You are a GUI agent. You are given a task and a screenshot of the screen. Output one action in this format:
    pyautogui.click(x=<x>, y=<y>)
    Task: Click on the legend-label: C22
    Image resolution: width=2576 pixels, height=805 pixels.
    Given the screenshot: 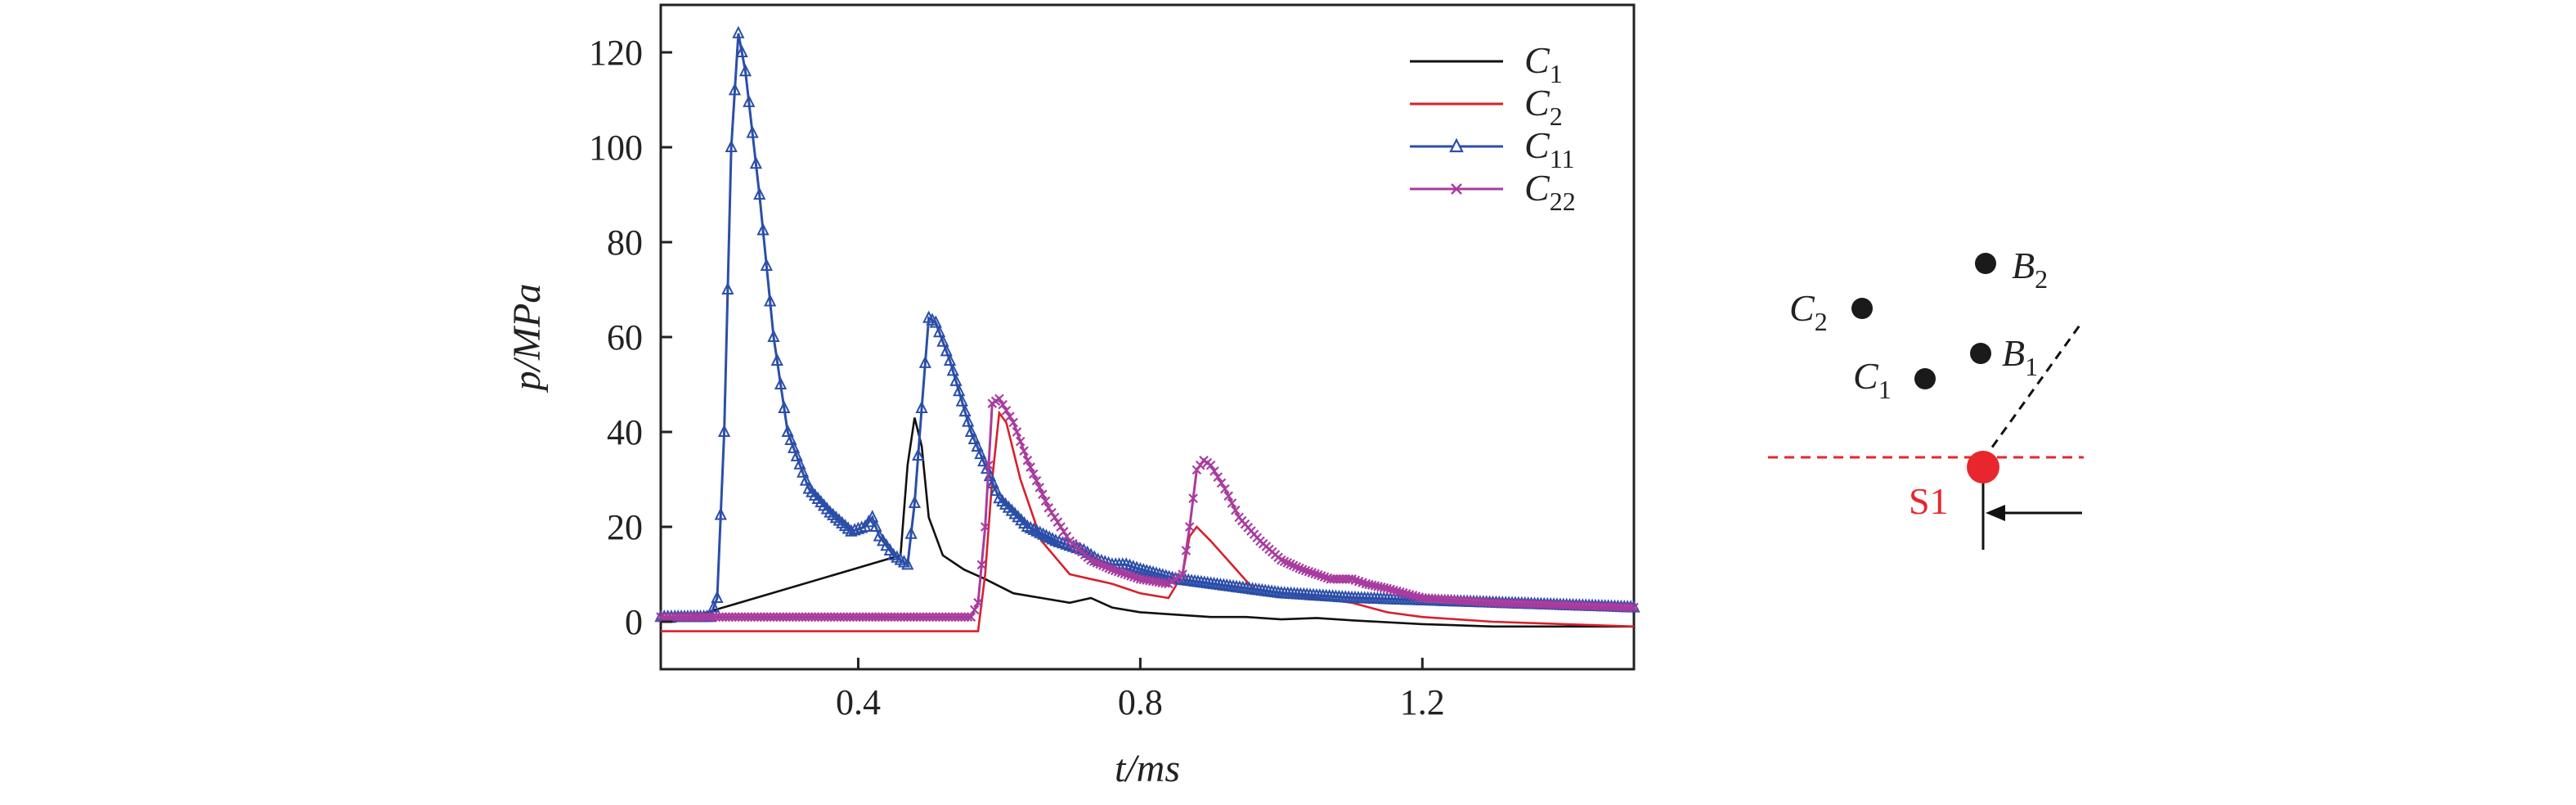 What is the action you would take?
    pyautogui.click(x=1550, y=191)
    